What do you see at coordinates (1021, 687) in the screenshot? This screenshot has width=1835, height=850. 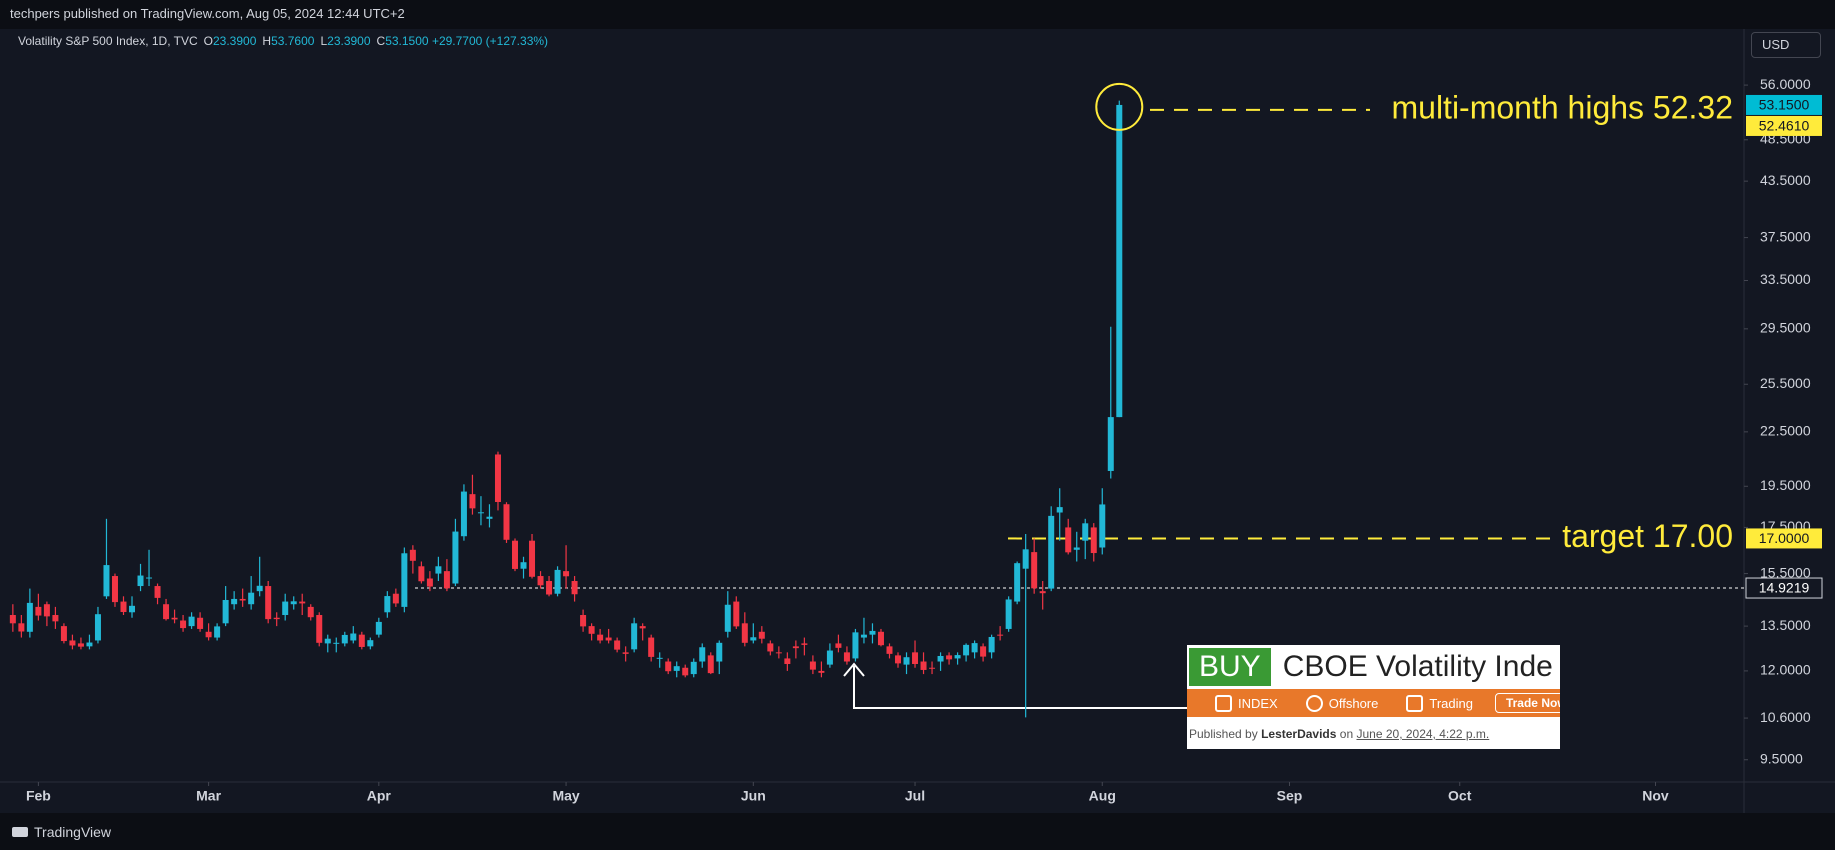 I see `arrow-line` at bounding box center [1021, 687].